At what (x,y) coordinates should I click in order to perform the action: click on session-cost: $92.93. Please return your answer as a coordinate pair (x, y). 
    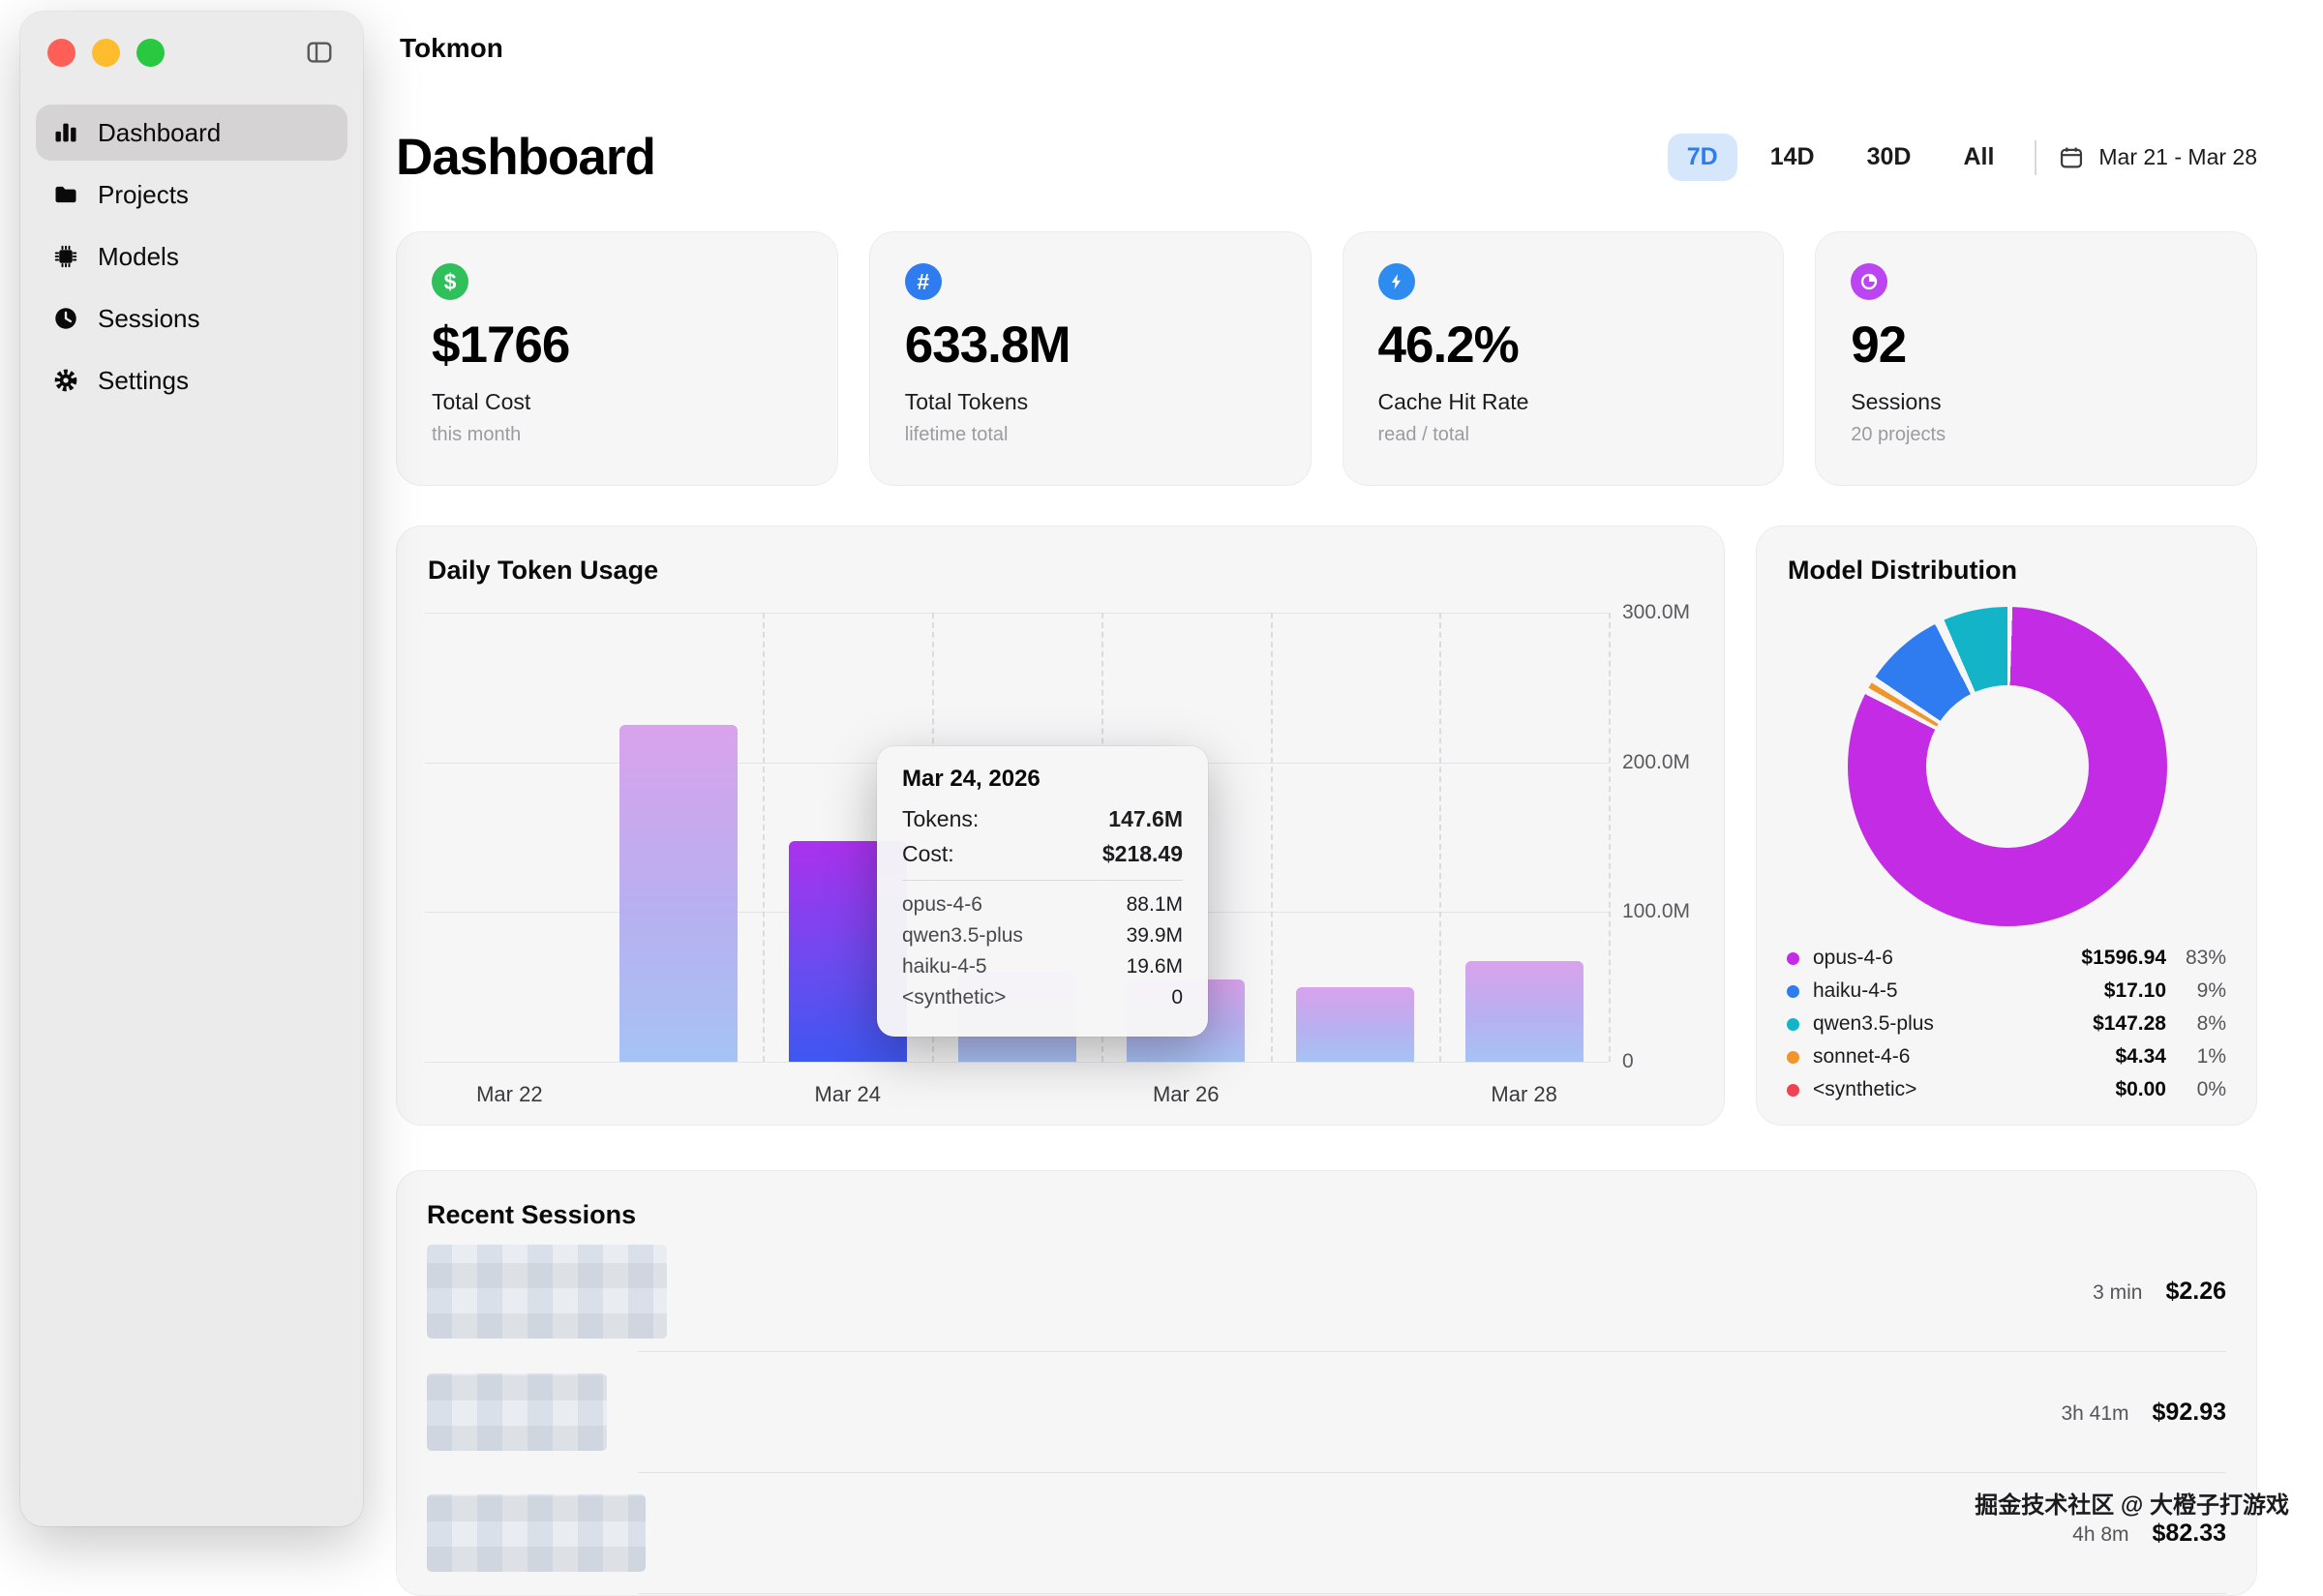
    Looking at the image, I should click on (2189, 1412).